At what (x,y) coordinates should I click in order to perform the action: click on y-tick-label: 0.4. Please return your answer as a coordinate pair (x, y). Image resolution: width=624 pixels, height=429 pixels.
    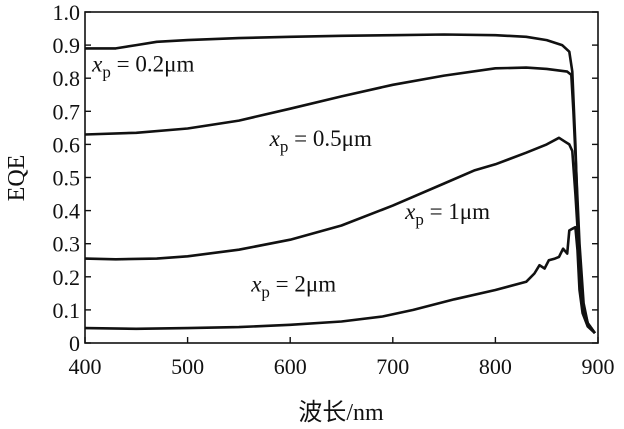
    Looking at the image, I should click on (67, 211).